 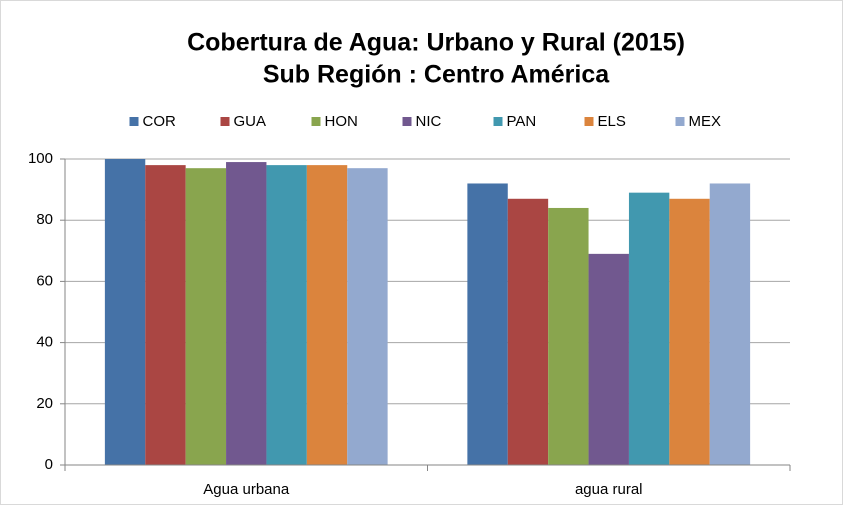 What do you see at coordinates (705, 121) in the screenshot?
I see `legend-label: MEX` at bounding box center [705, 121].